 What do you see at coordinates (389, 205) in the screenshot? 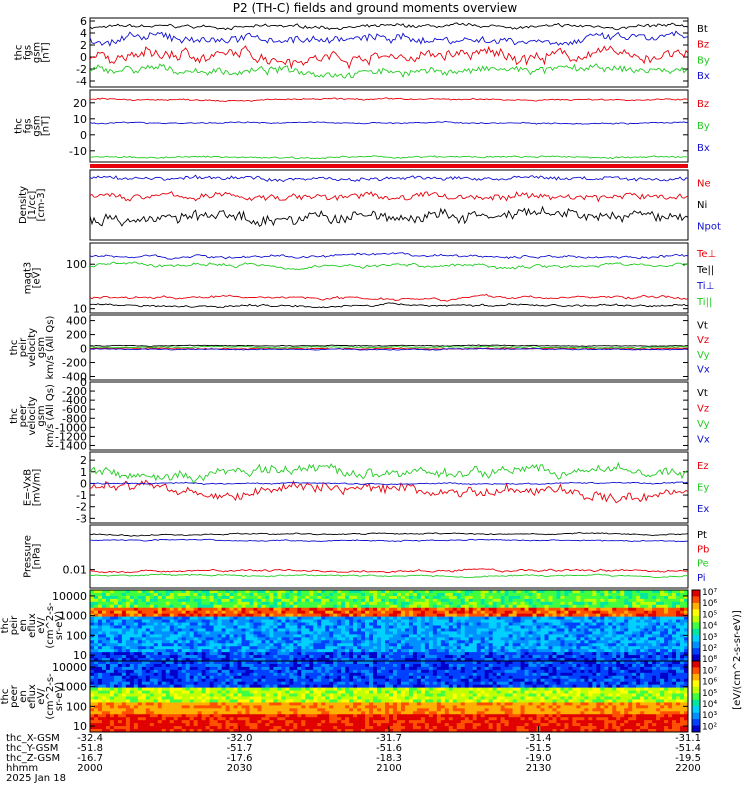
I see `panel-frame` at bounding box center [389, 205].